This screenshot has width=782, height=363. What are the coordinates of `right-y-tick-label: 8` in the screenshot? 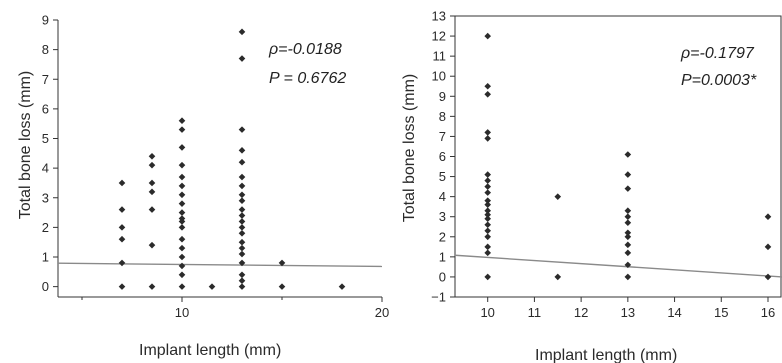 It's located at (442, 116).